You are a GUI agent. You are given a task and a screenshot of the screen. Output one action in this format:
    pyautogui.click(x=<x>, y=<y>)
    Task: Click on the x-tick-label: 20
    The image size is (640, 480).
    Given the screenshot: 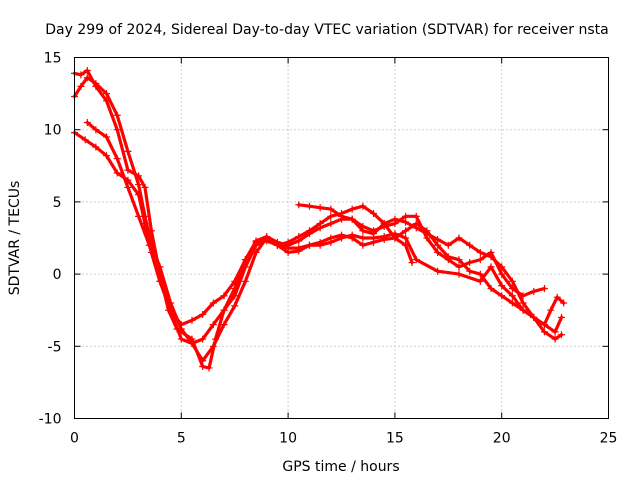 What is the action you would take?
    pyautogui.click(x=502, y=439)
    